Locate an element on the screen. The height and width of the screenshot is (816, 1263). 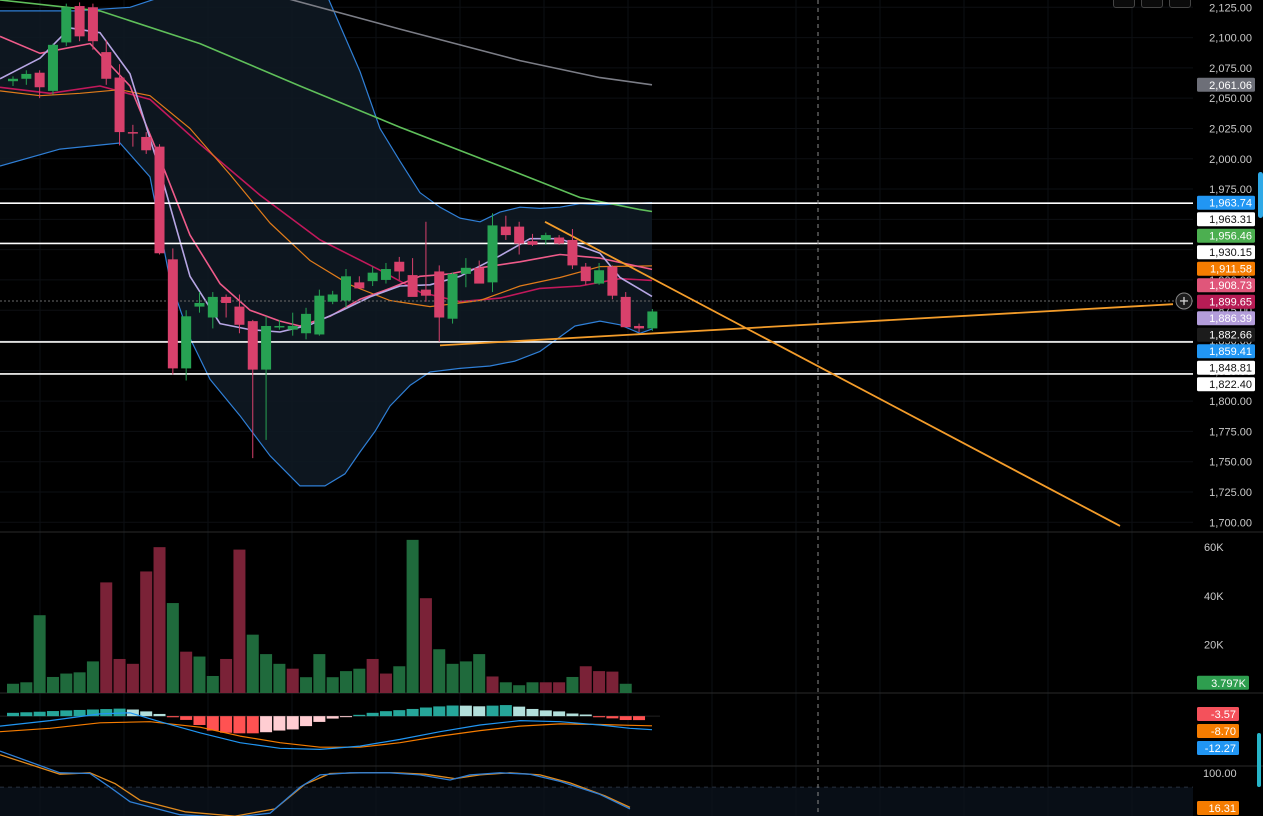
price-tag: 1,848.81 is located at coordinates (1226, 367).